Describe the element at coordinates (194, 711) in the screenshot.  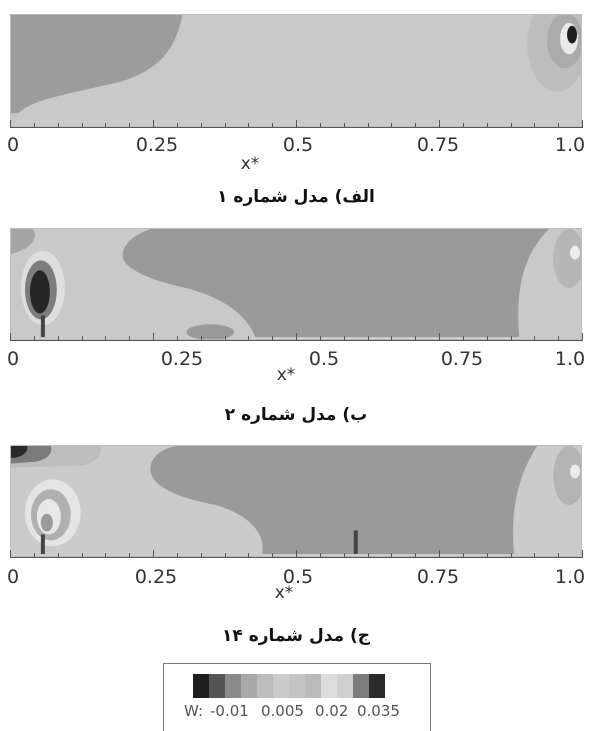
I see `legend-variable-label: W:` at that location.